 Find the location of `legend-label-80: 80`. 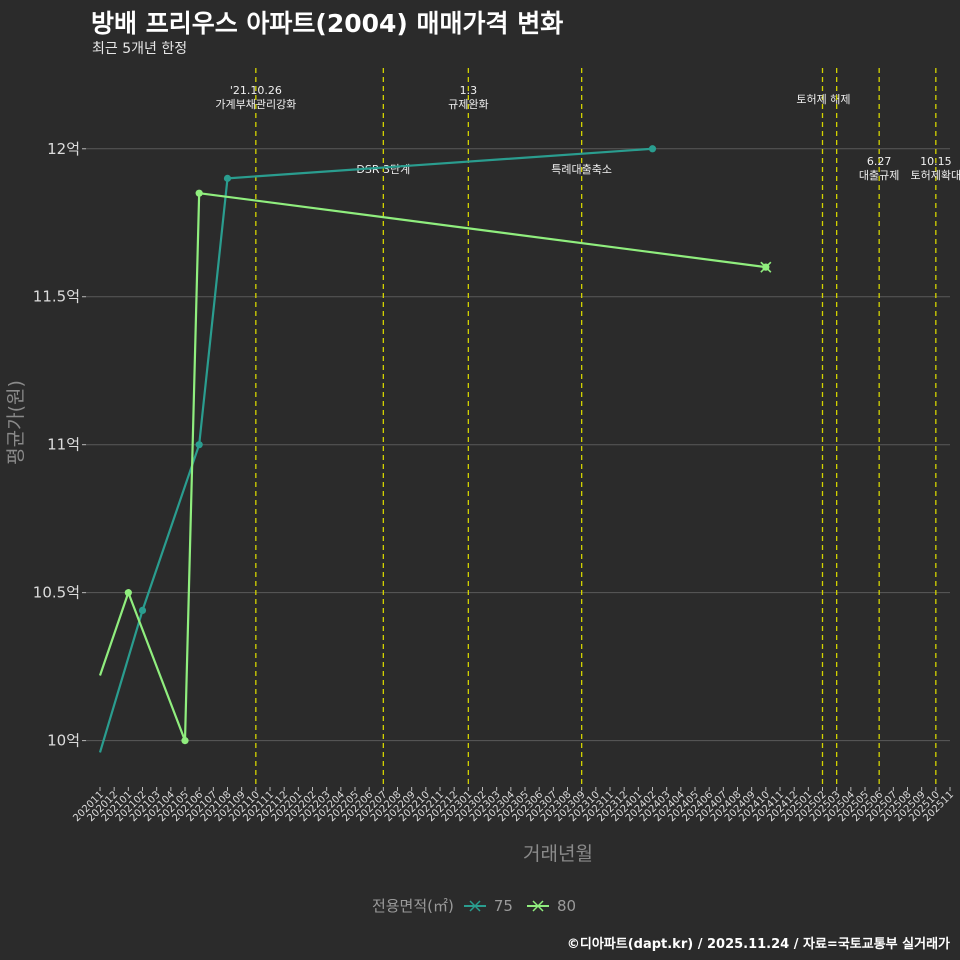

legend-label-80: 80 is located at coordinates (566, 905).